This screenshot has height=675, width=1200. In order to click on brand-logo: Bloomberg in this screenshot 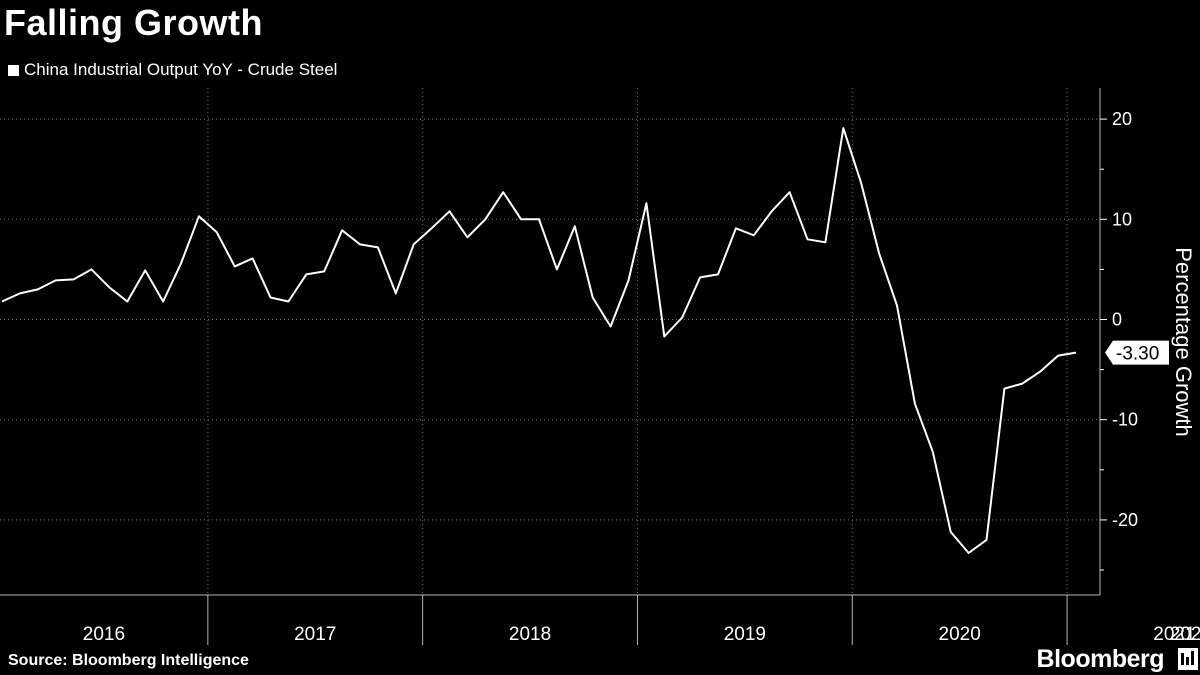, I will do `click(1100, 659)`.